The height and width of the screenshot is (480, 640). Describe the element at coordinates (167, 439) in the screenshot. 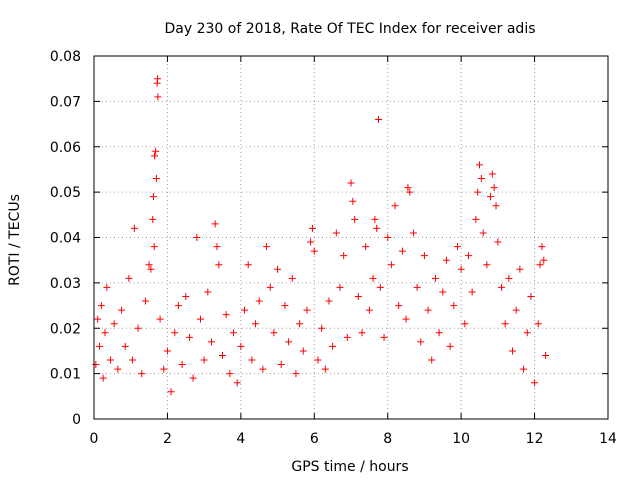

I see `x-tick-label: 2` at that location.